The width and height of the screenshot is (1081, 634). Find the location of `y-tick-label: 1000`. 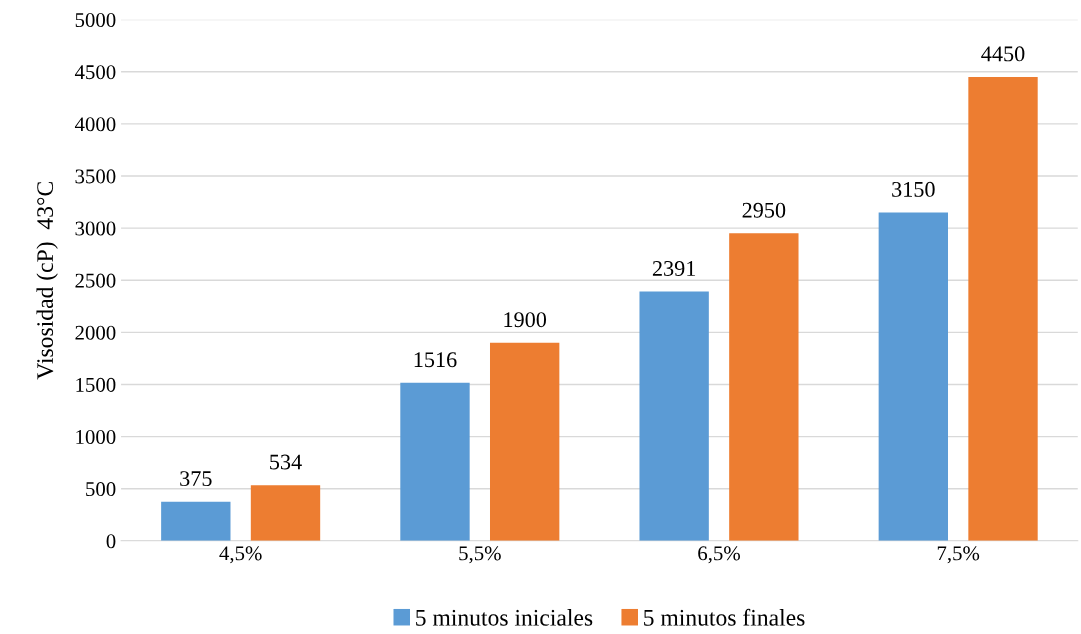

y-tick-label: 1000 is located at coordinates (96, 437).